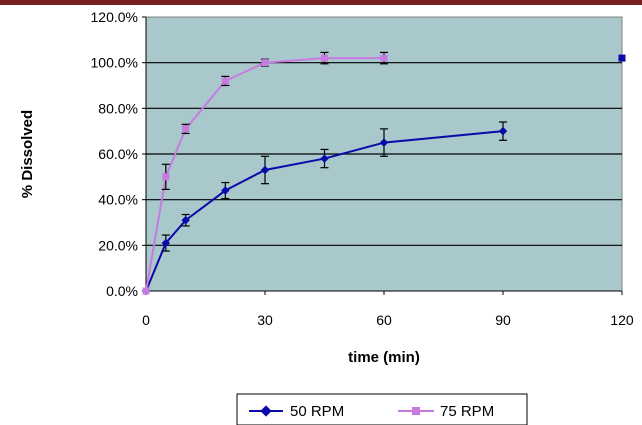 The image size is (642, 425). What do you see at coordinates (416, 411) in the screenshot?
I see `legend-marker-75rpm` at bounding box center [416, 411].